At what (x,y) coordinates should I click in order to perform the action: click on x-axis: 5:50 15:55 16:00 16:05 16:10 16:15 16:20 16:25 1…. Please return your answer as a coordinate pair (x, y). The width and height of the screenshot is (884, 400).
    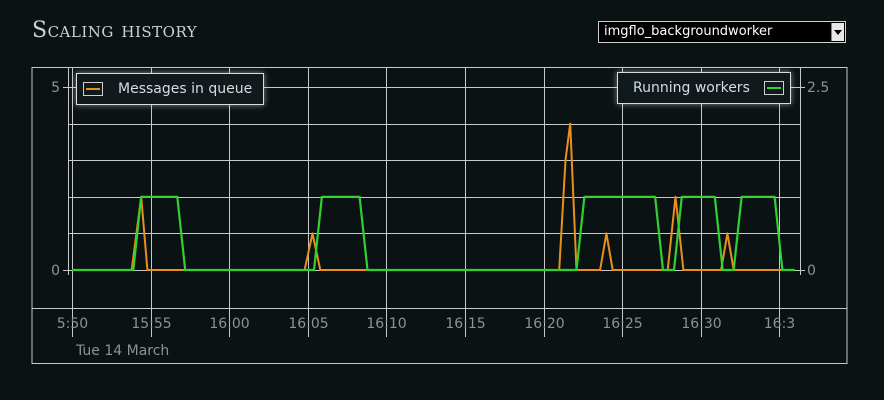
    Looking at the image, I should click on (426, 324).